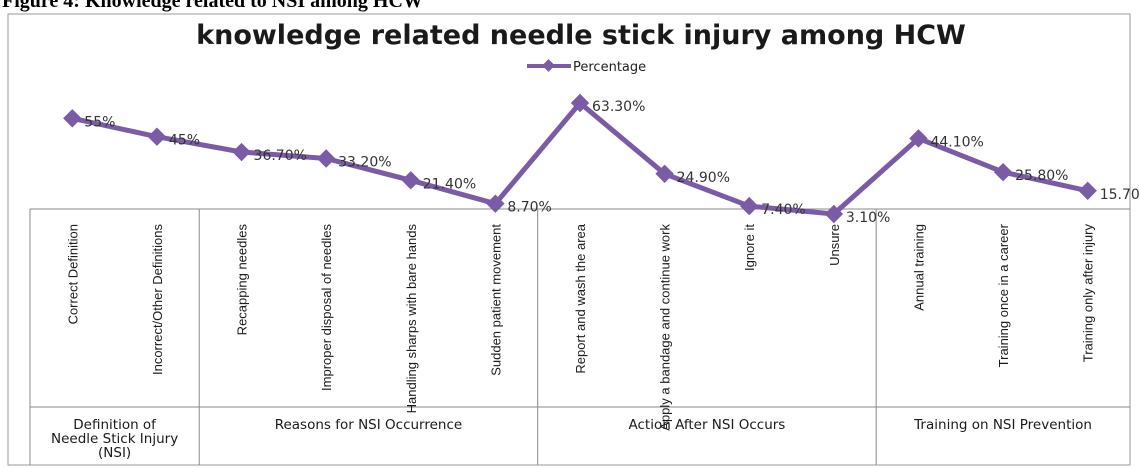 This screenshot has height=468, width=1140. Describe the element at coordinates (834, 245) in the screenshot. I see `category-label: Unsure` at that location.